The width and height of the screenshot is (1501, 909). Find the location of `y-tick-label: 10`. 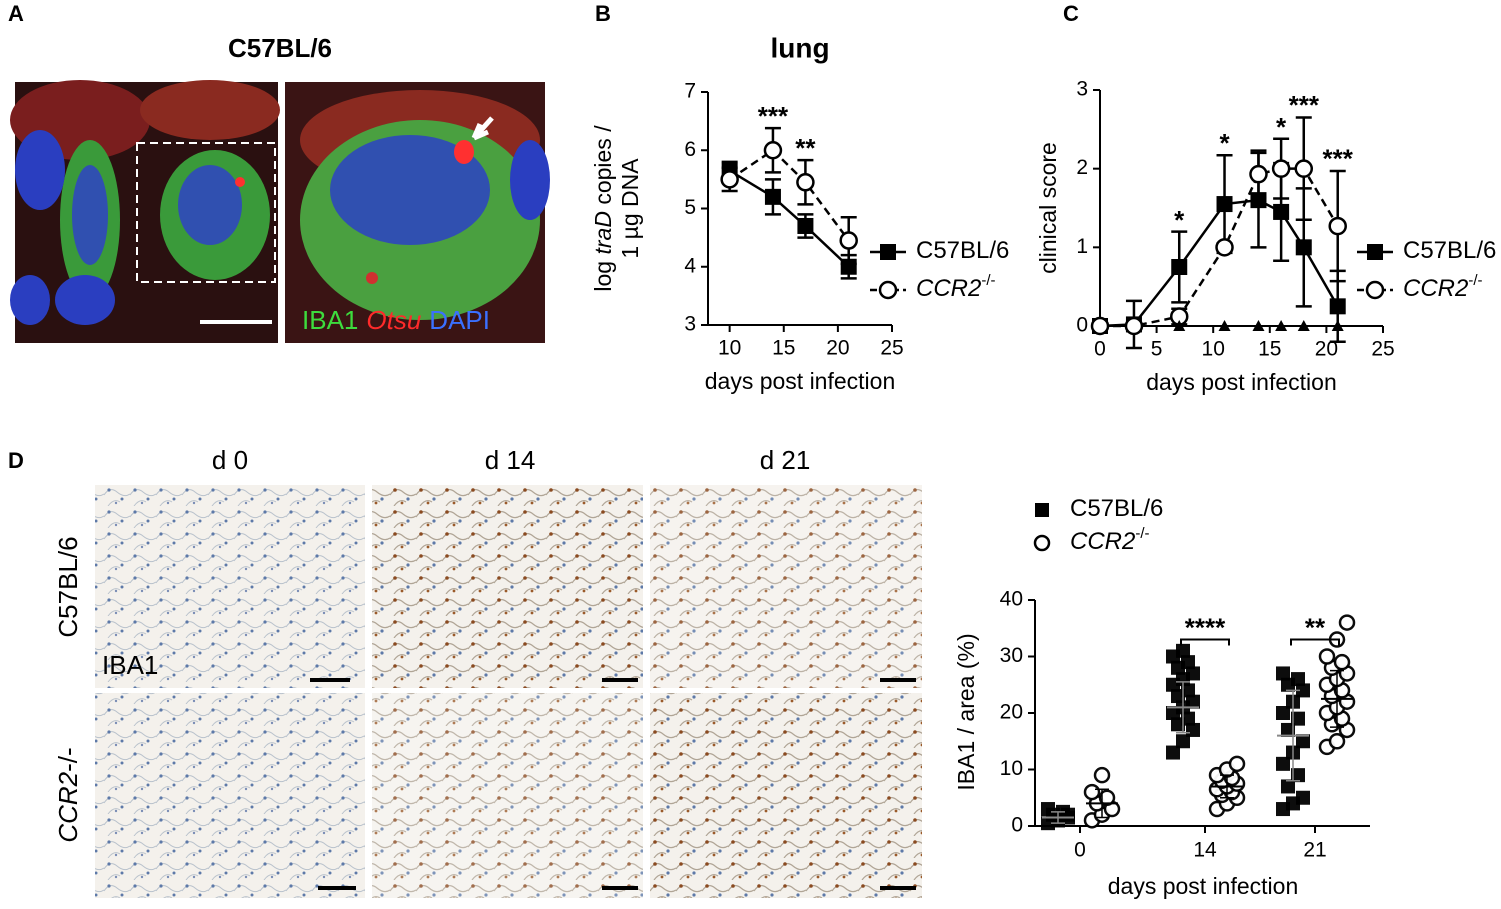

y-tick-label: 10 is located at coordinates (1011, 768).